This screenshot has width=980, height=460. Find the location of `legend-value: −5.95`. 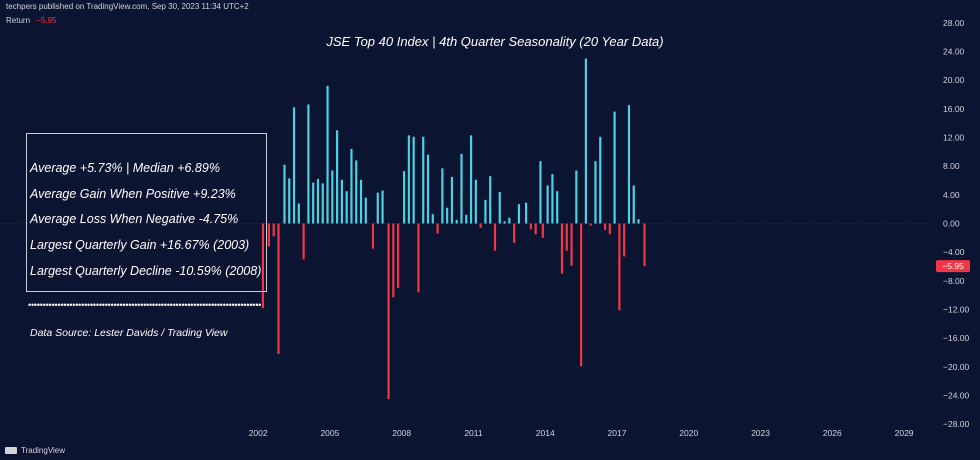

legend-value: −5.95 is located at coordinates (46, 20).